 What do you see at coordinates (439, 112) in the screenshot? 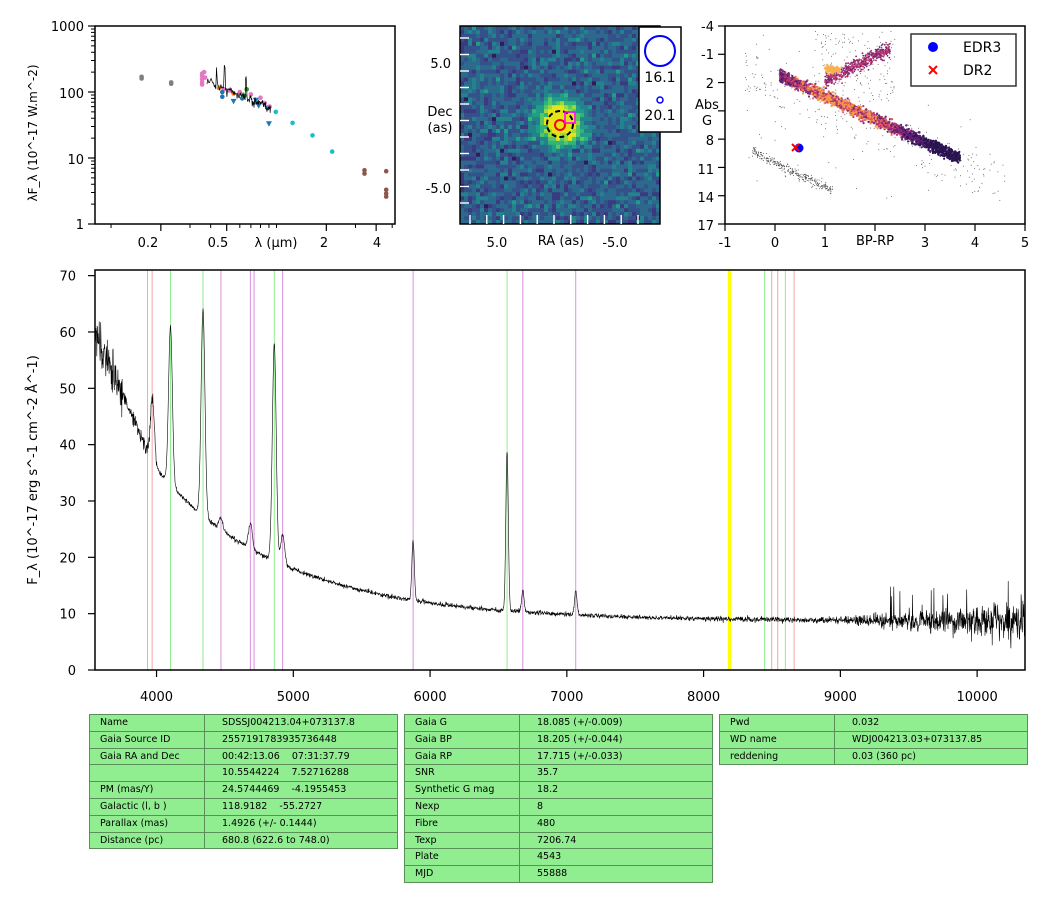
I see `image-ylabel-line1: Dec` at bounding box center [439, 112].